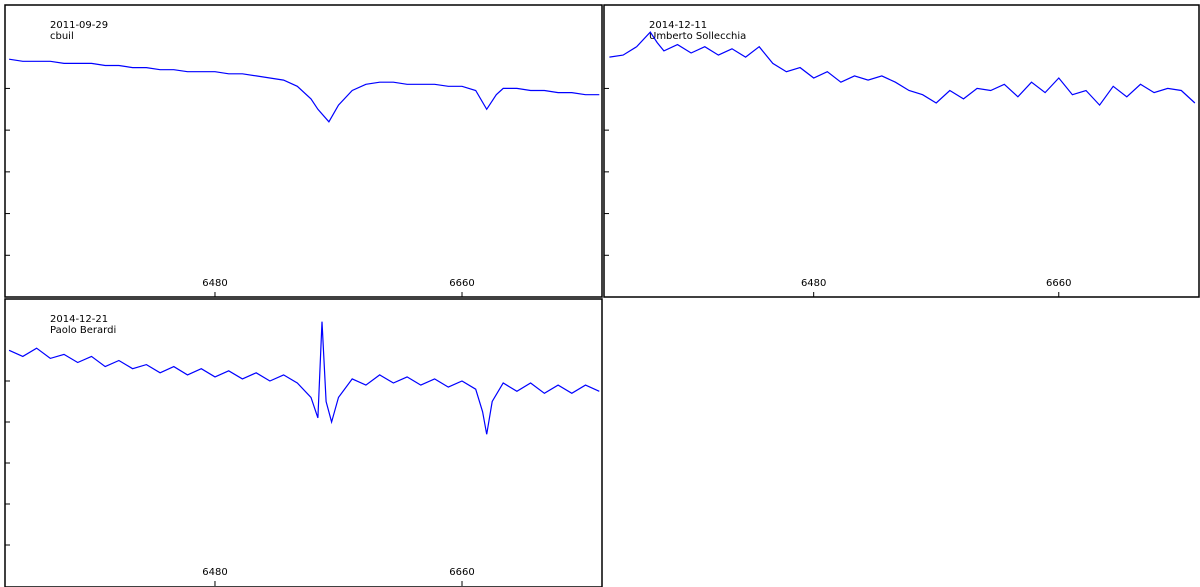  I want to click on annotation: 2014-12-11, so click(678, 25).